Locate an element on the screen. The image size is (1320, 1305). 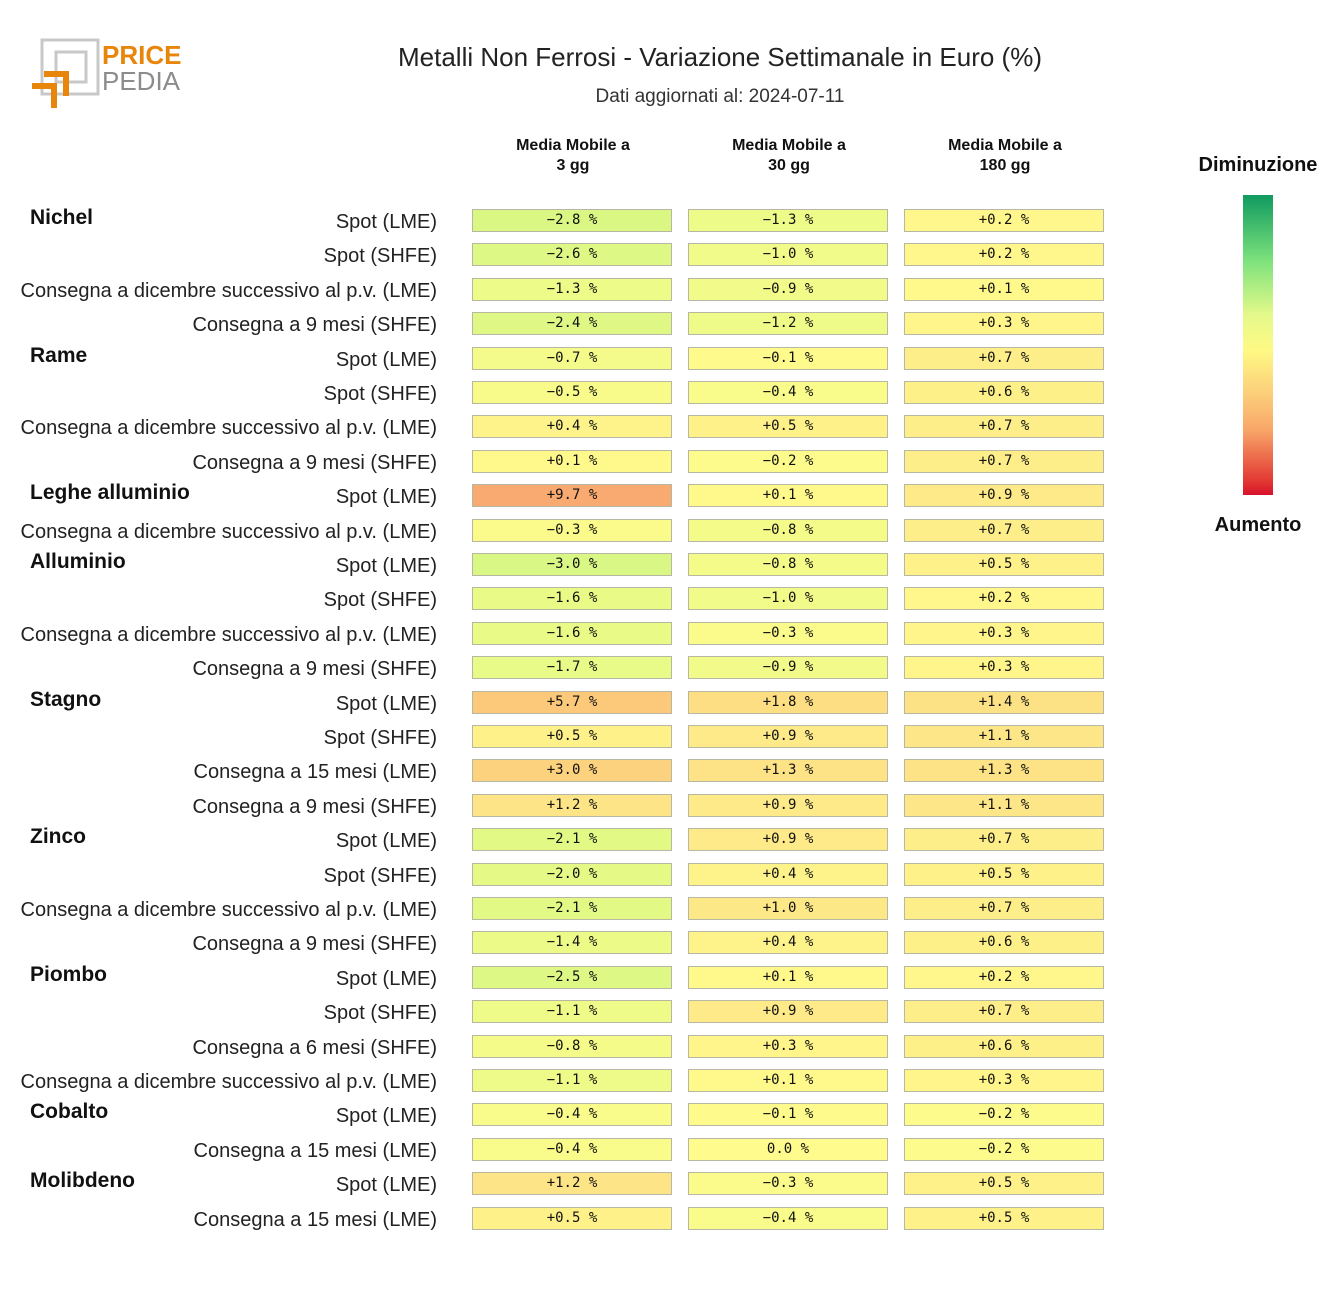
group-label: Molibdeno is located at coordinates (82, 1181).